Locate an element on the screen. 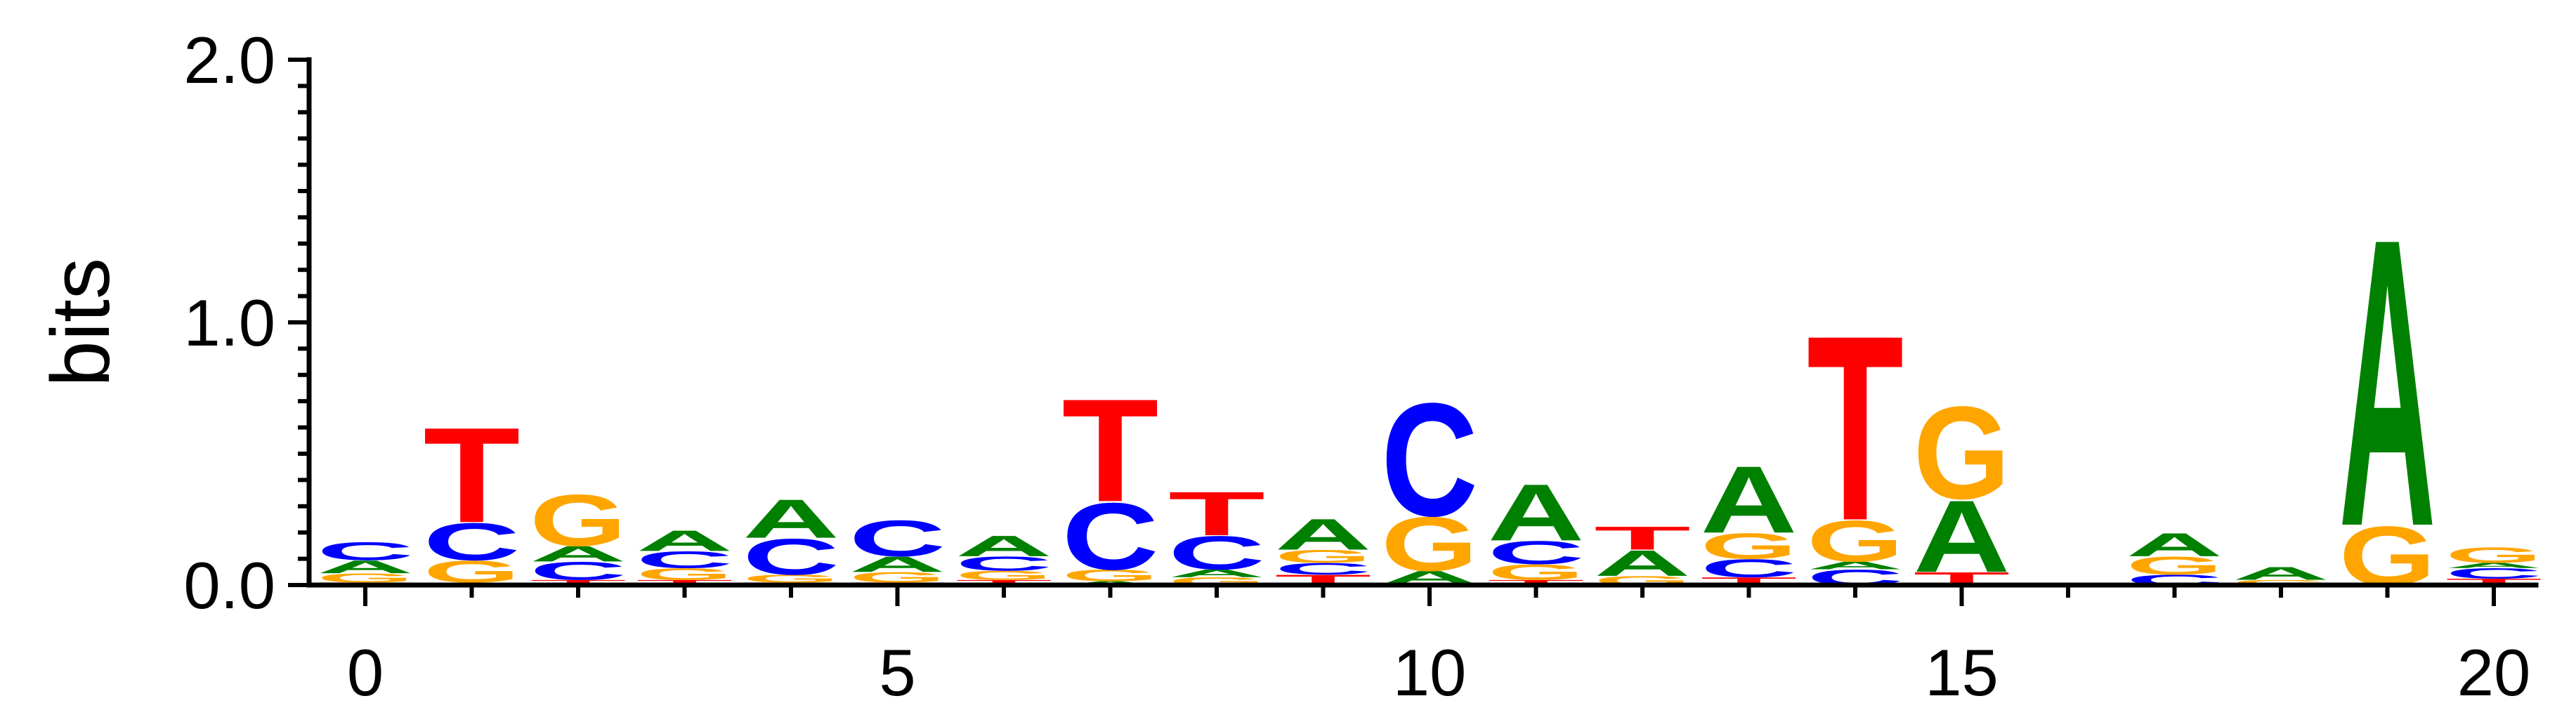 This screenshot has width=2576, height=722. x-tick-label: 15 is located at coordinates (1962, 672).